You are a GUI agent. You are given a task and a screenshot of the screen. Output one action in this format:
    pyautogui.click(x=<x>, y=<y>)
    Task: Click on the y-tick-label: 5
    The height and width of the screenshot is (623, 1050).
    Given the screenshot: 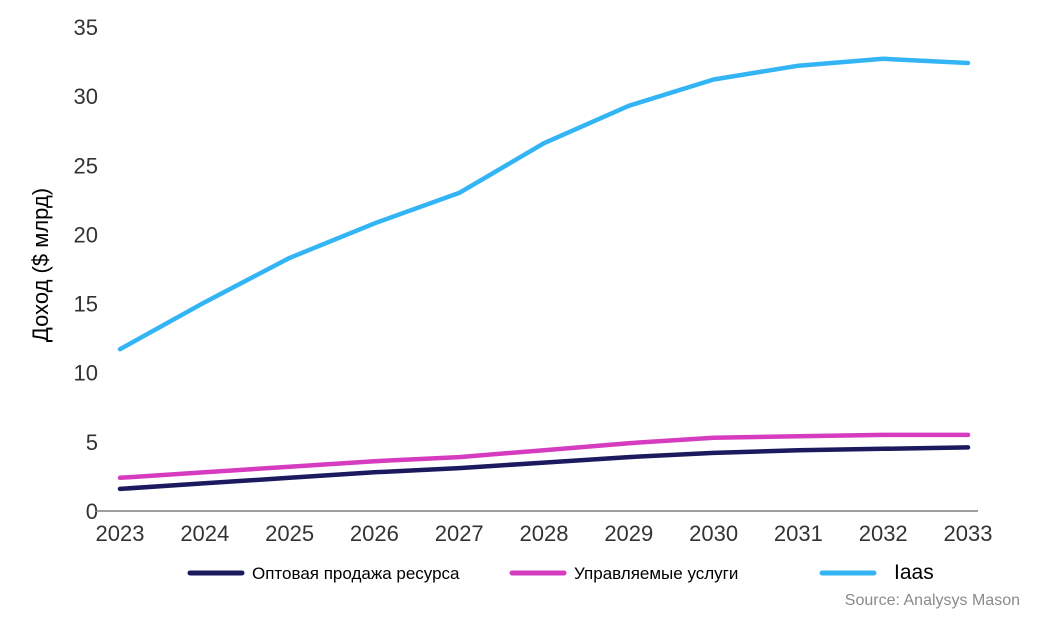 What is the action you would take?
    pyautogui.click(x=92, y=442)
    